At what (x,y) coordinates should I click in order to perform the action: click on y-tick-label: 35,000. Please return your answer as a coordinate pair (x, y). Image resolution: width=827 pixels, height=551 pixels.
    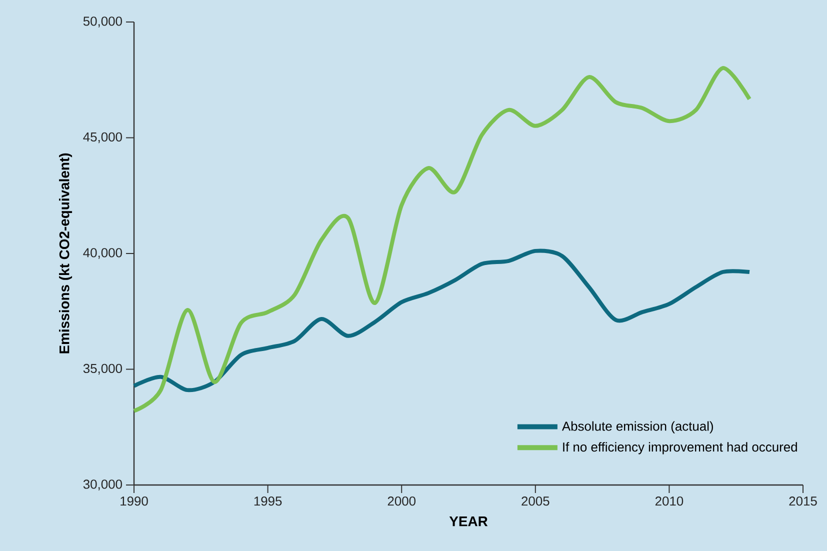
    Looking at the image, I should click on (102, 369).